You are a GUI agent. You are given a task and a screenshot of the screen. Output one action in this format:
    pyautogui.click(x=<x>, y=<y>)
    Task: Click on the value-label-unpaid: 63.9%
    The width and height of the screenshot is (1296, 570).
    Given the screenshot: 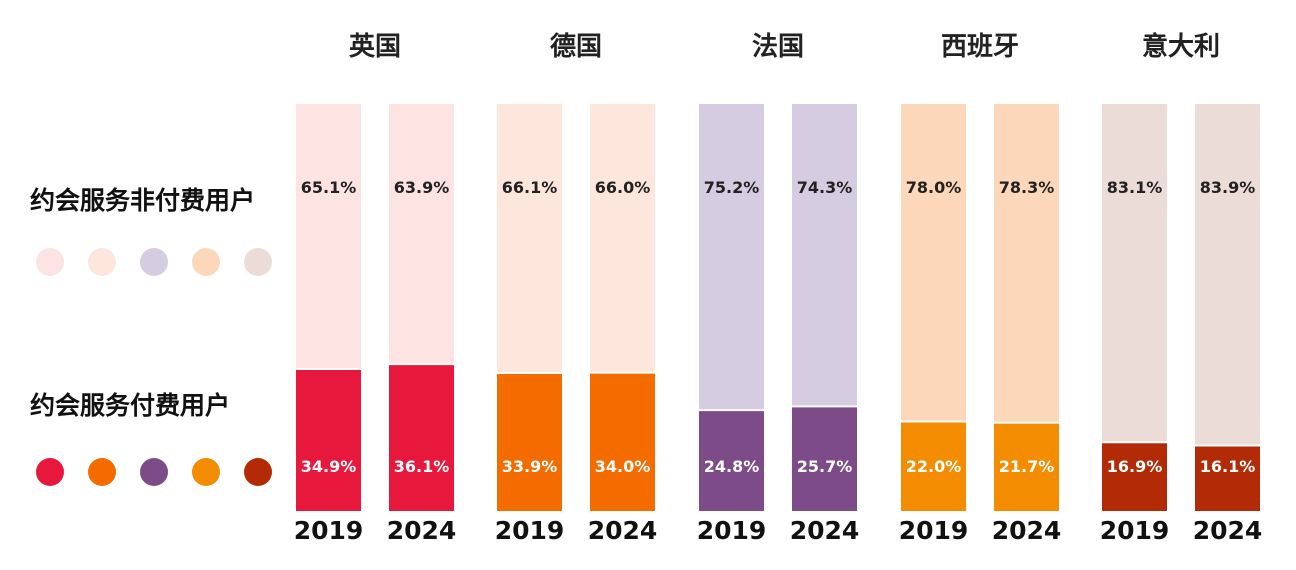 What is the action you would take?
    pyautogui.click(x=422, y=187)
    